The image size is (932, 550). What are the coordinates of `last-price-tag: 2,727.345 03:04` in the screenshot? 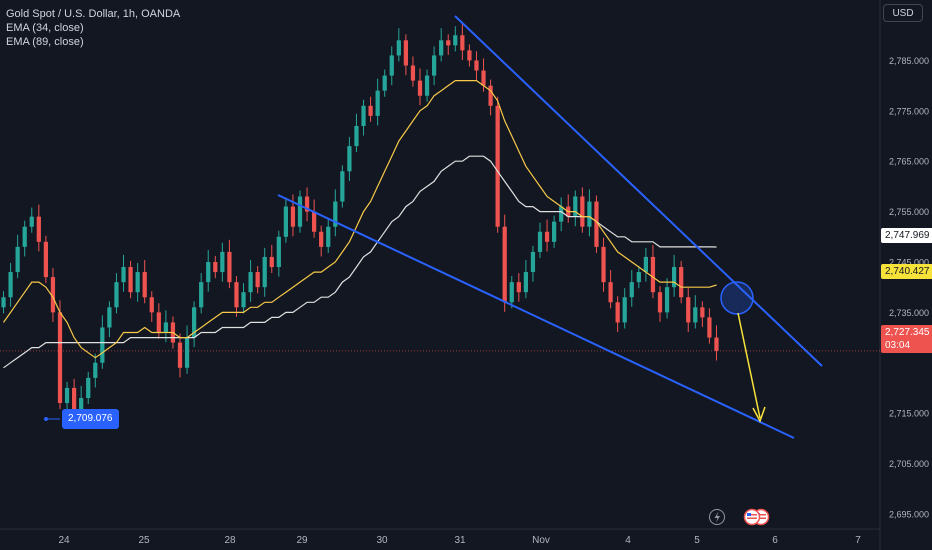 It's located at (906, 339).